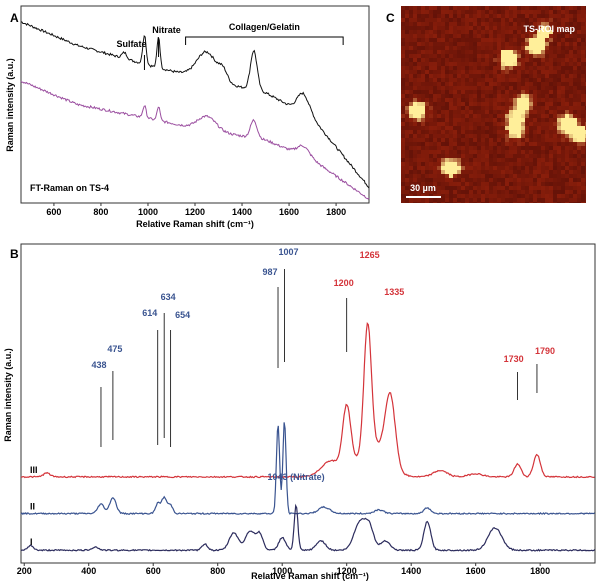 The height and width of the screenshot is (583, 600). I want to click on panel-a-bracket-label: Collagen/Gelatin, so click(264, 27).